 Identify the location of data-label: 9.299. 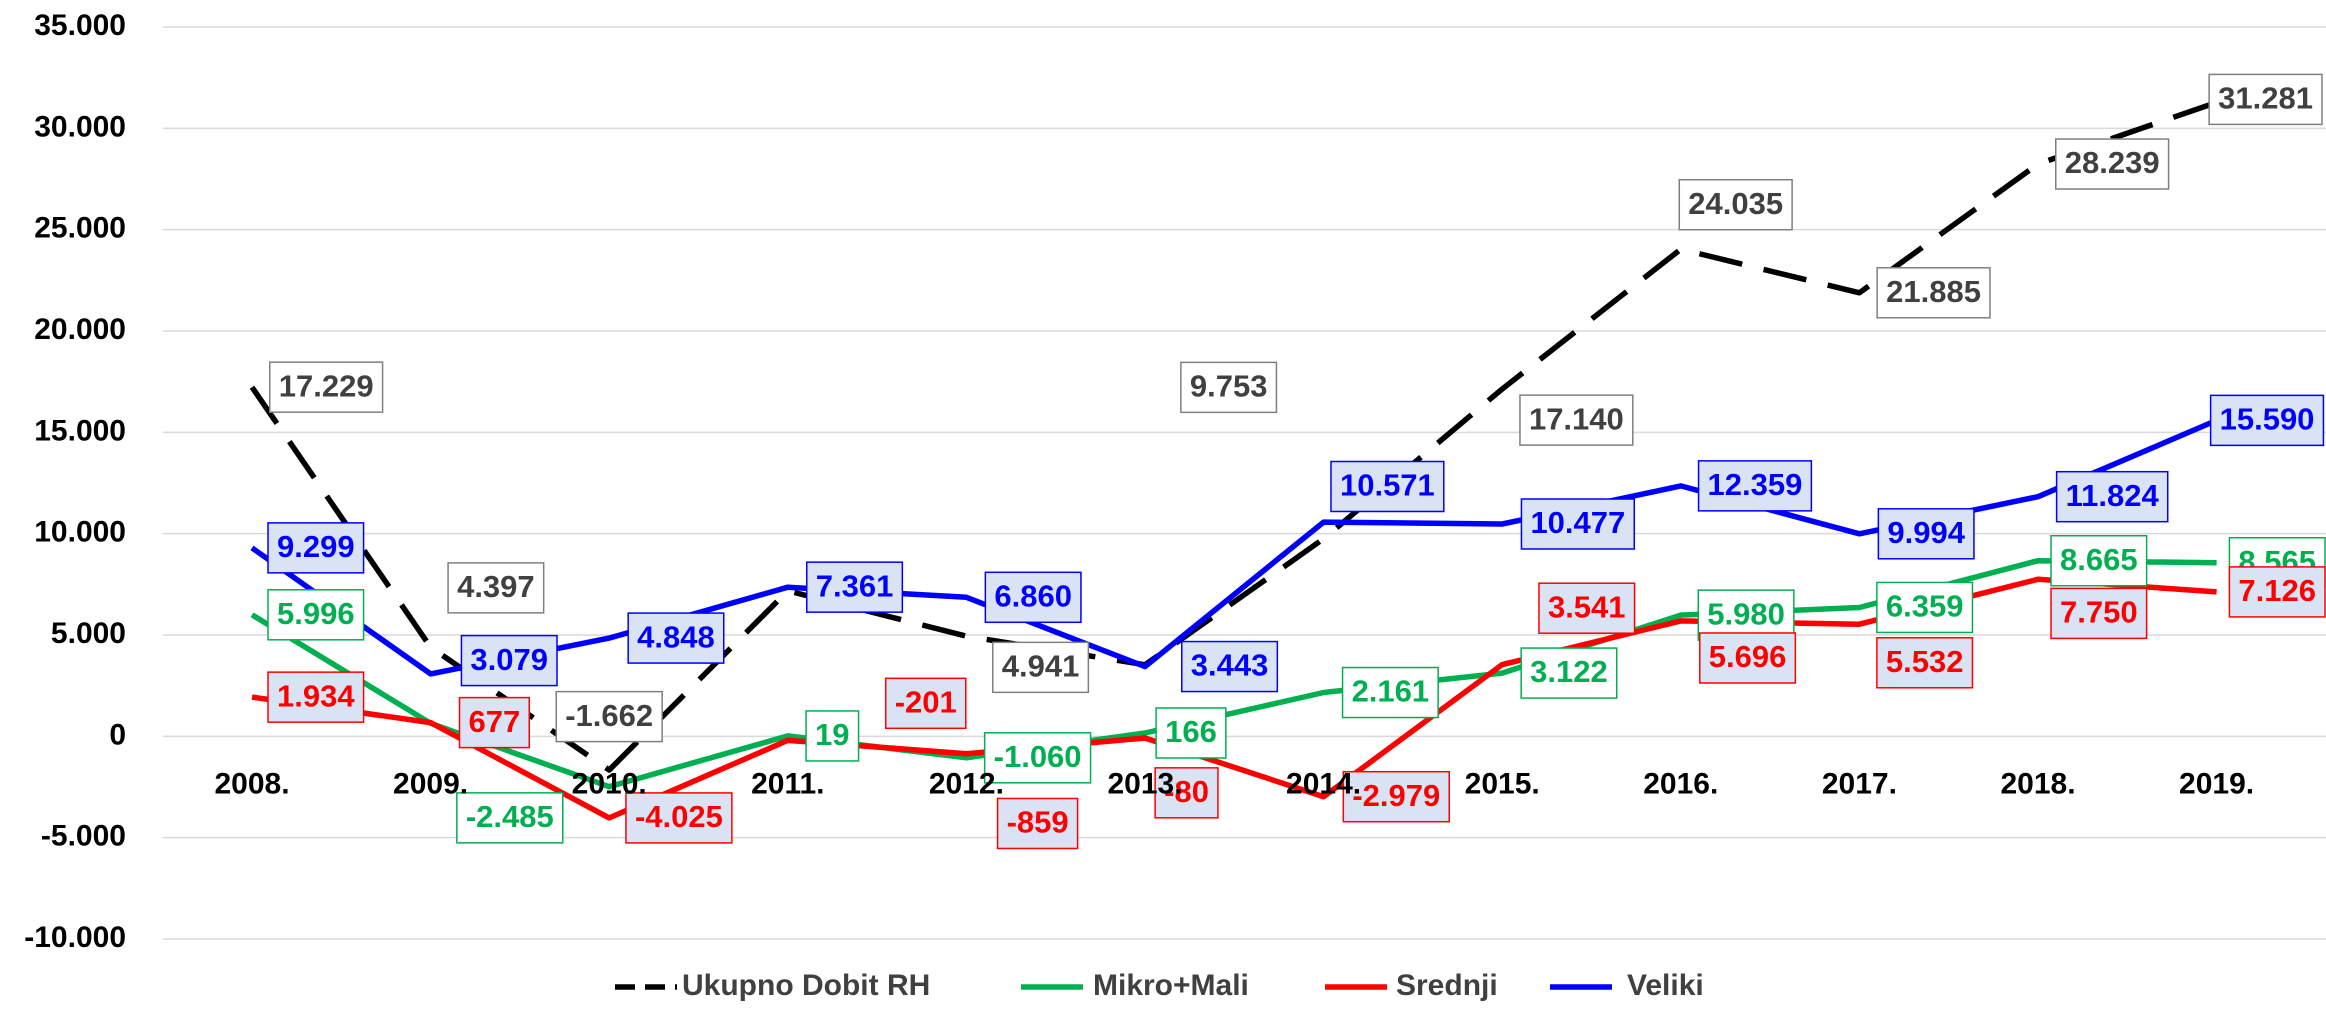
(316, 546).